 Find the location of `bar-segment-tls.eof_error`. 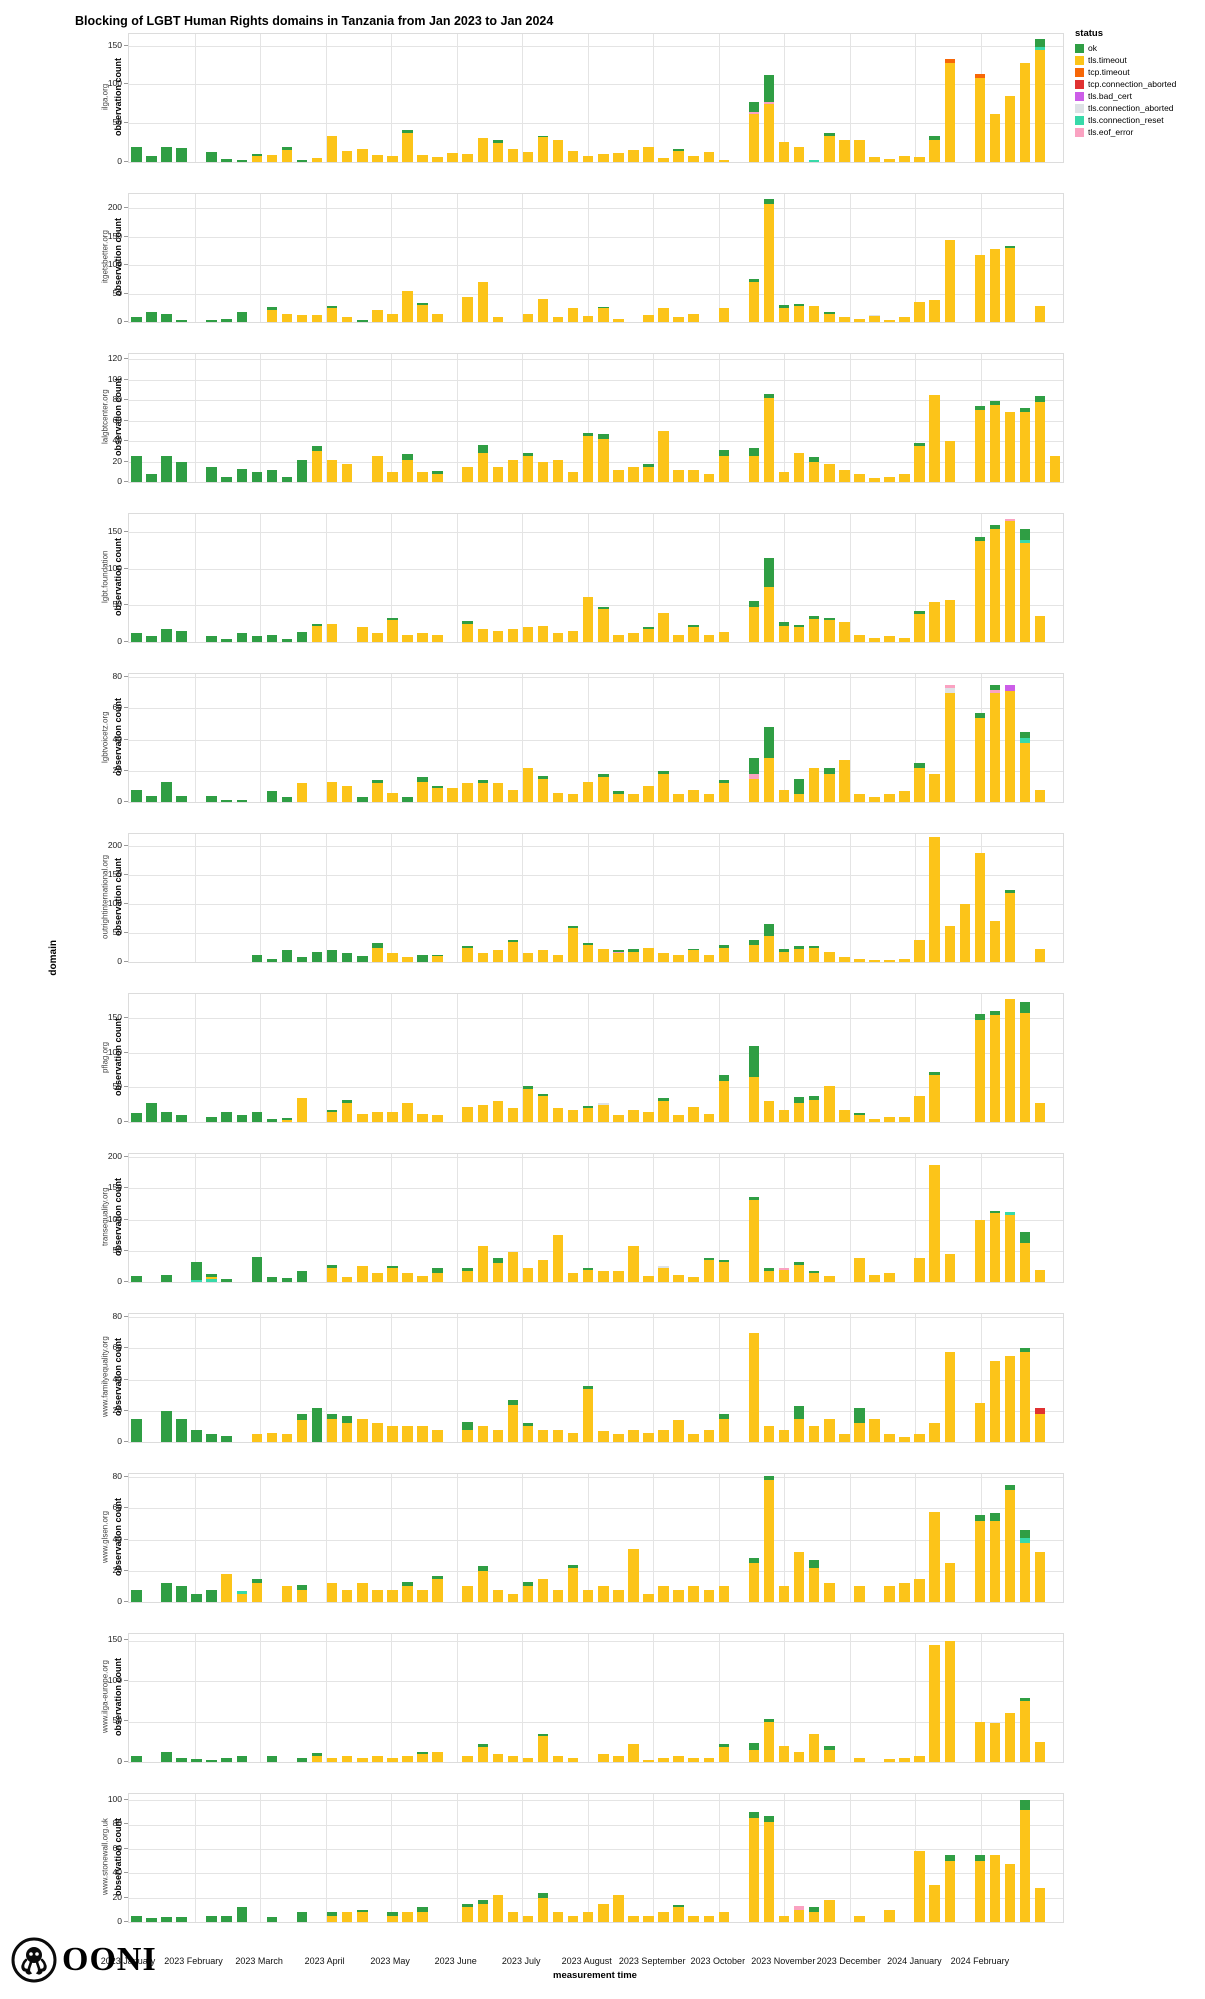

bar-segment-tls.eof_error is located at coordinates (799, 1908).